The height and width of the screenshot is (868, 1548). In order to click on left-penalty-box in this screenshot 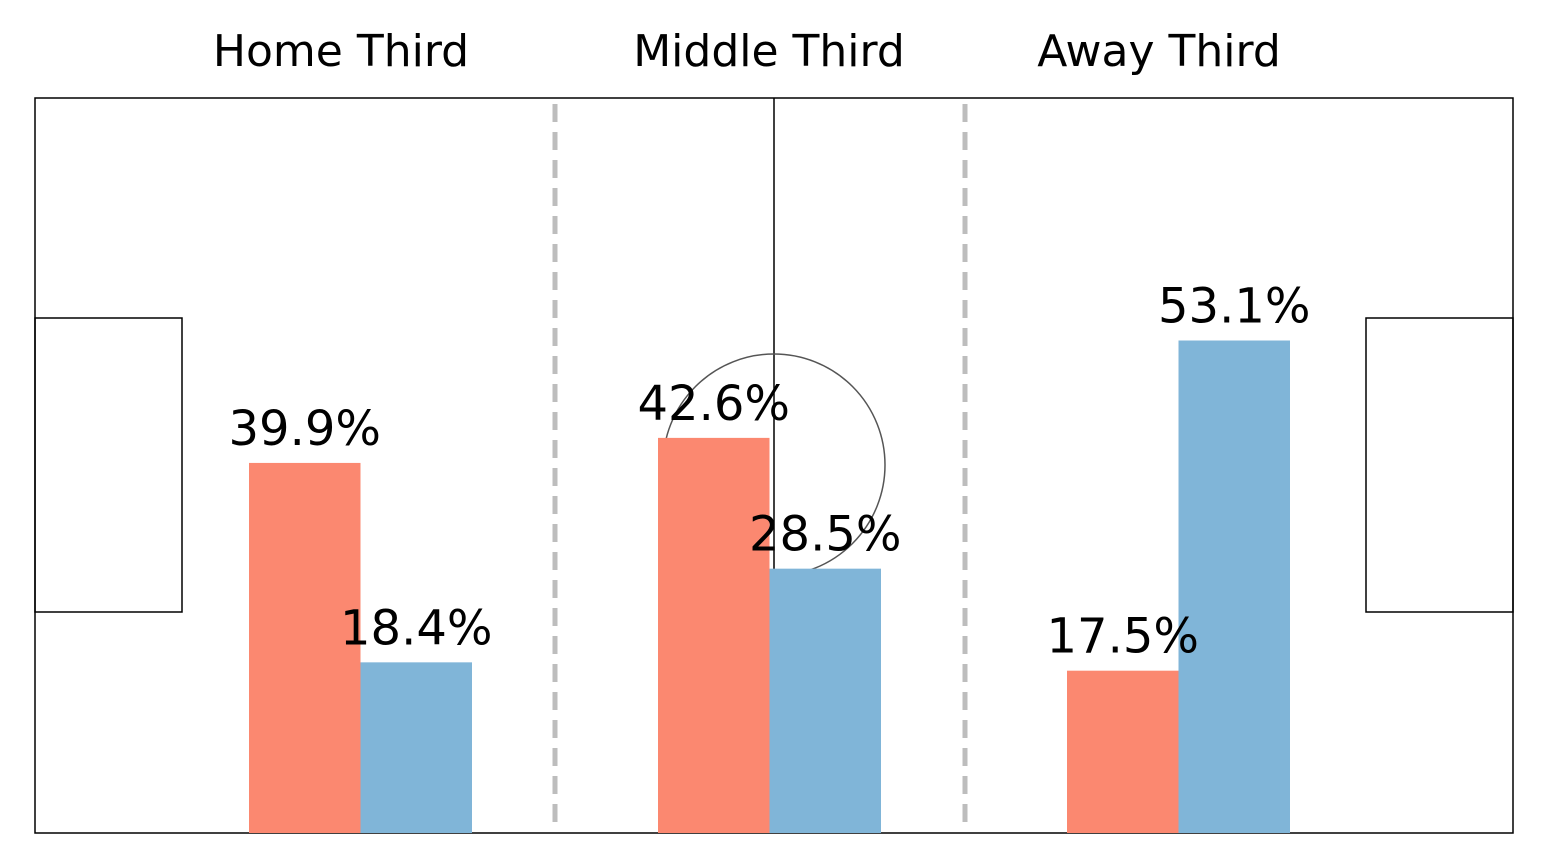, I will do `click(108, 465)`.